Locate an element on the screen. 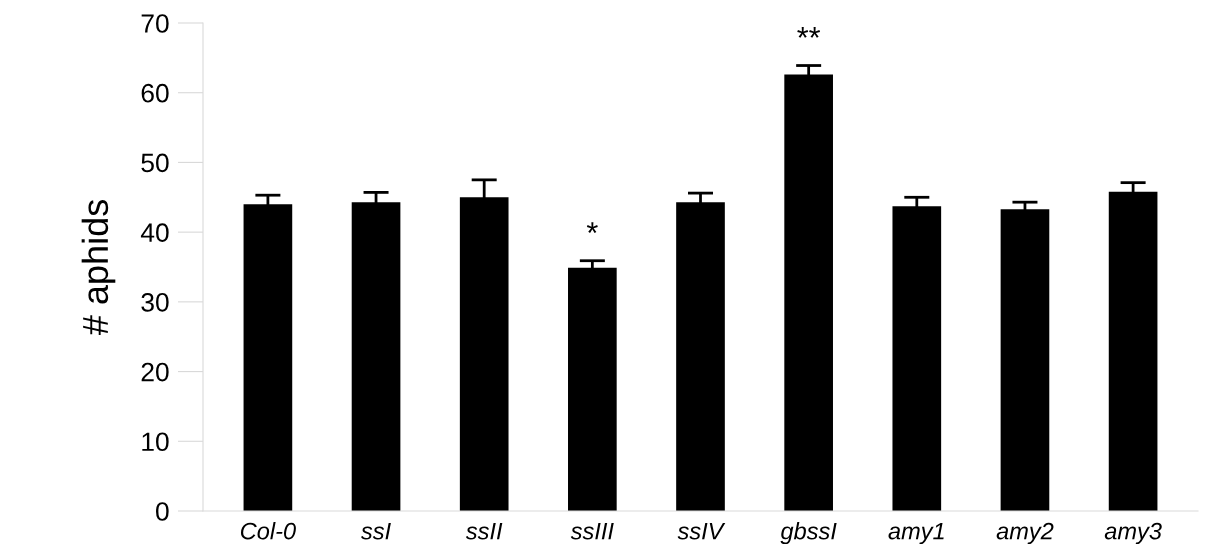 This screenshot has height=559, width=1205. annotation: * is located at coordinates (592, 227).